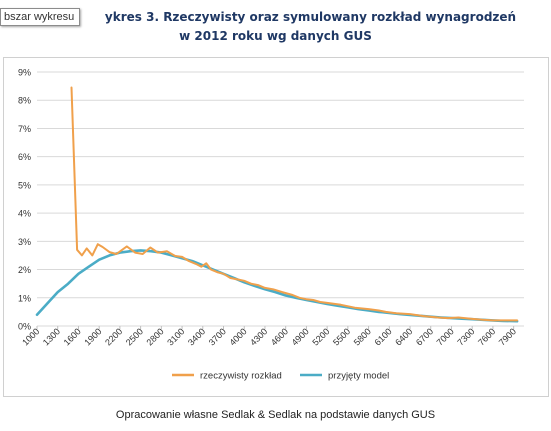 The height and width of the screenshot is (431, 551). What do you see at coordinates (24, 270) in the screenshot?
I see `y-tick-label: 2%` at bounding box center [24, 270].